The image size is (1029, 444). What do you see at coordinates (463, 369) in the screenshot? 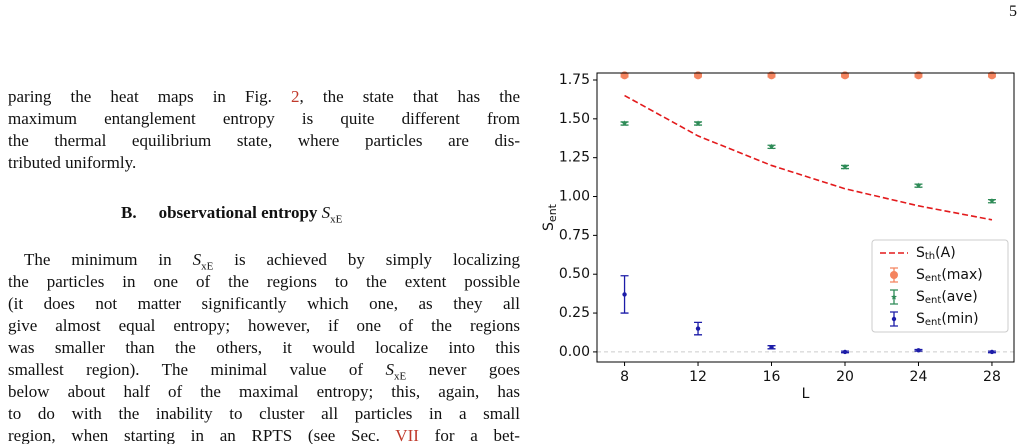
I see `text-run: never goes` at bounding box center [463, 369].